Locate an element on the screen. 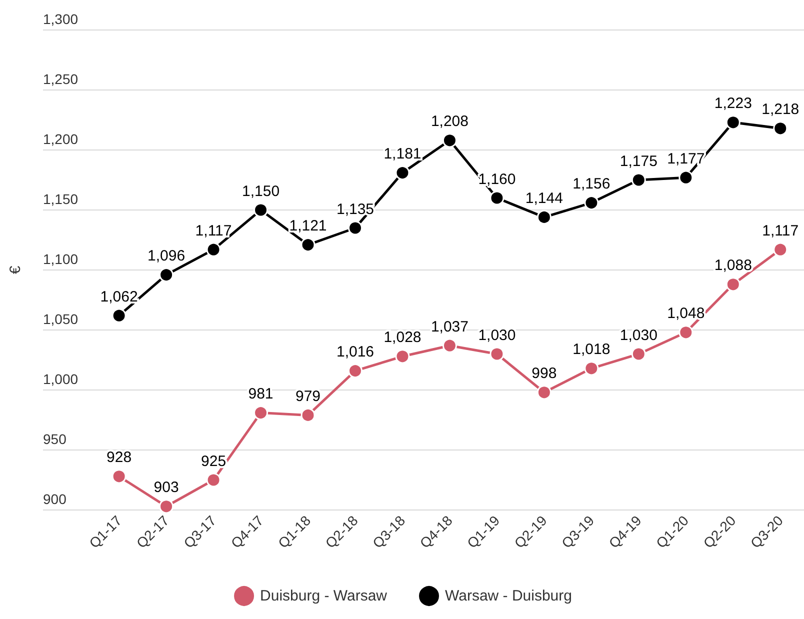 The image size is (804, 619). data-label: 1,096 is located at coordinates (167, 256).